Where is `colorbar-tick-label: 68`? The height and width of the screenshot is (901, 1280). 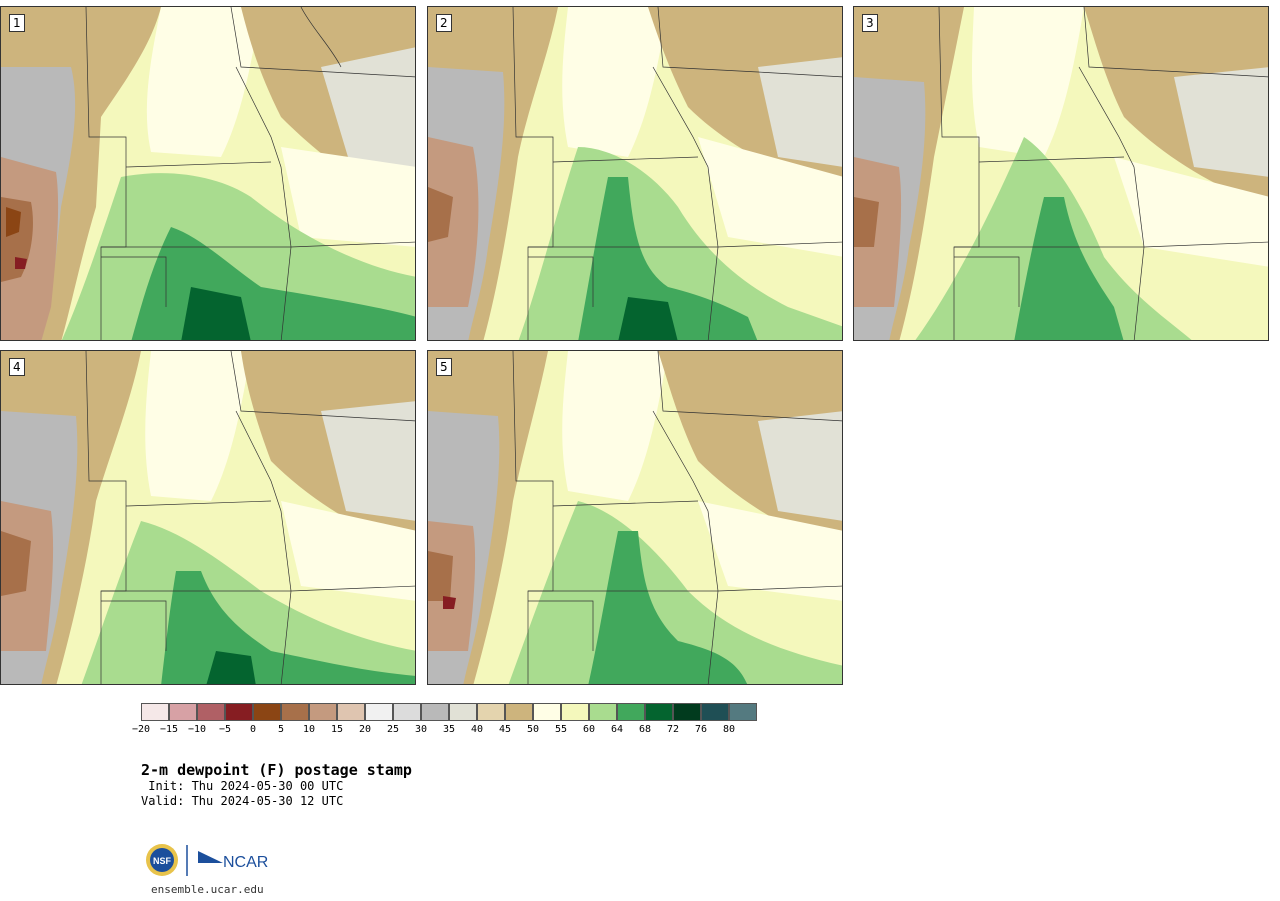 colorbar-tick-label: 68 is located at coordinates (645, 729).